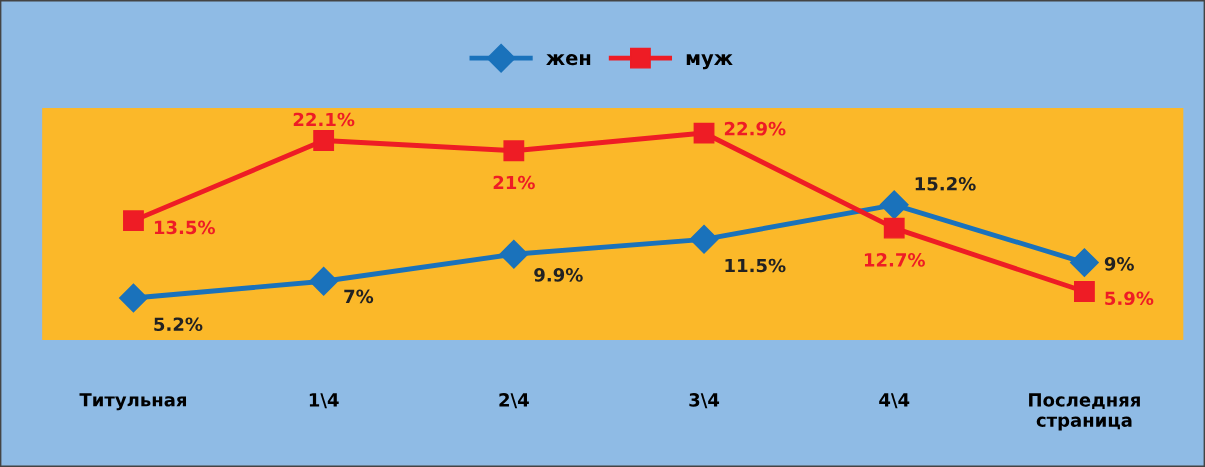 The image size is (1205, 467). I want to click on legend-label: муж, so click(709, 62).